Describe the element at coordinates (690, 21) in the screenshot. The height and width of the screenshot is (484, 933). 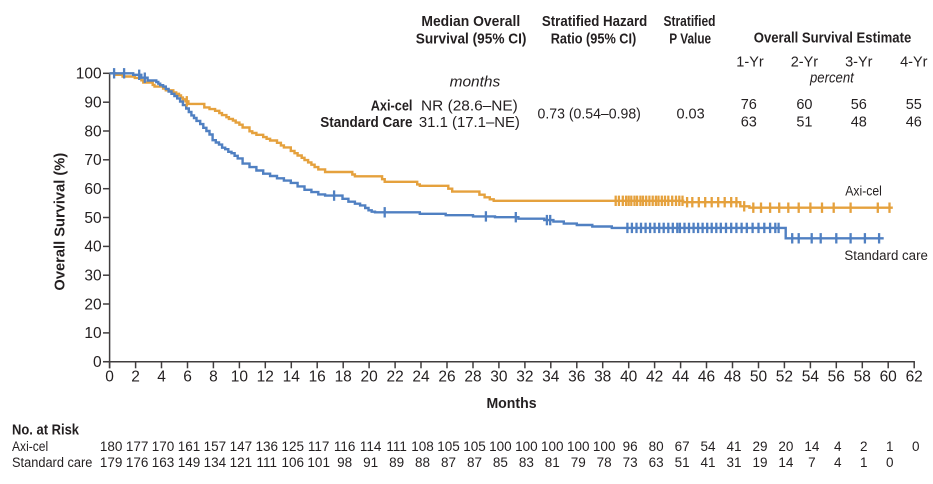
I see `svg-text: Stratified` at that location.